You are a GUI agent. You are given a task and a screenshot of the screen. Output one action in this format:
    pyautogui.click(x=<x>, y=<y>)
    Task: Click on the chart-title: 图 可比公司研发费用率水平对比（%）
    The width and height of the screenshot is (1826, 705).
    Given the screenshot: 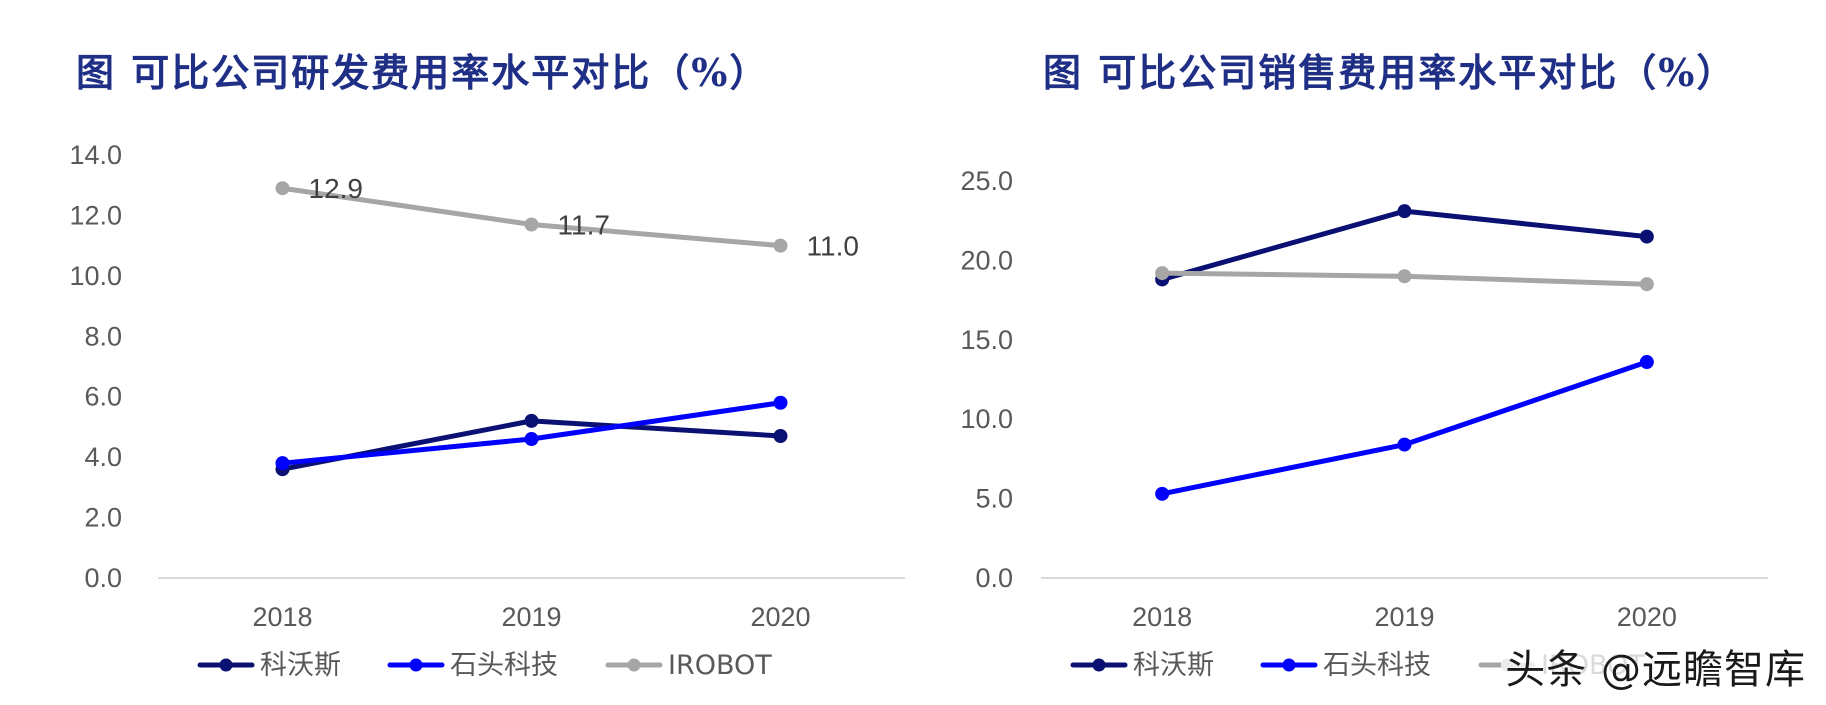 What is the action you would take?
    pyautogui.click(x=423, y=72)
    